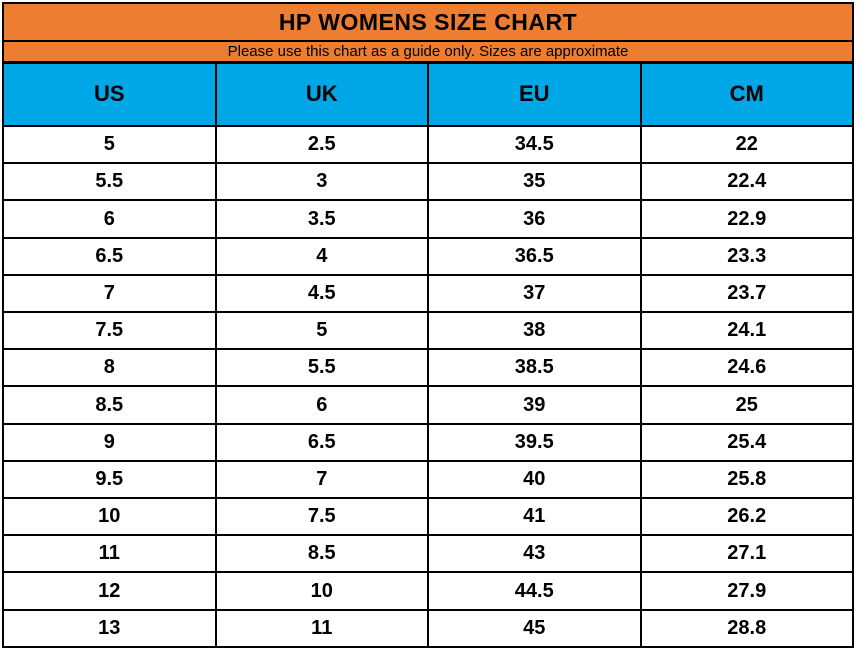 The width and height of the screenshot is (858, 652). What do you see at coordinates (321, 219) in the screenshot?
I see `table-cell: 3.5` at bounding box center [321, 219].